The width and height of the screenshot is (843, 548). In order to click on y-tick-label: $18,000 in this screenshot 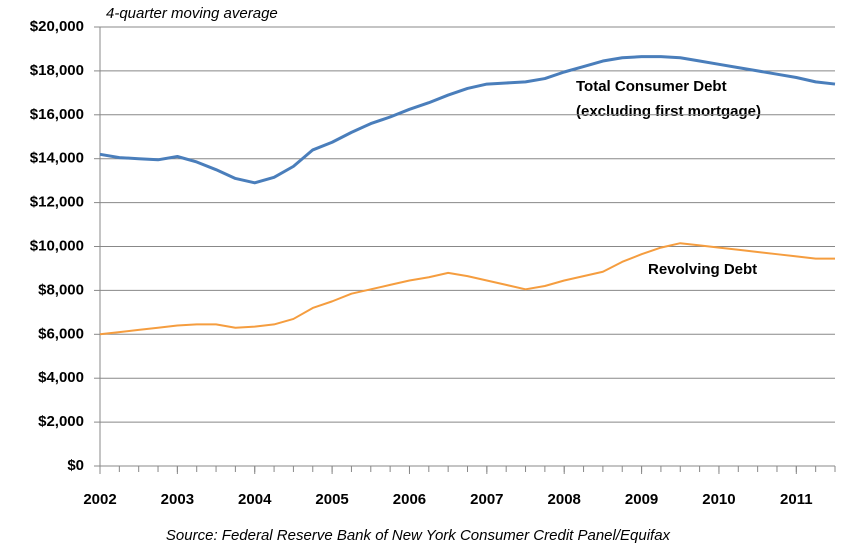, I will do `click(57, 70)`.